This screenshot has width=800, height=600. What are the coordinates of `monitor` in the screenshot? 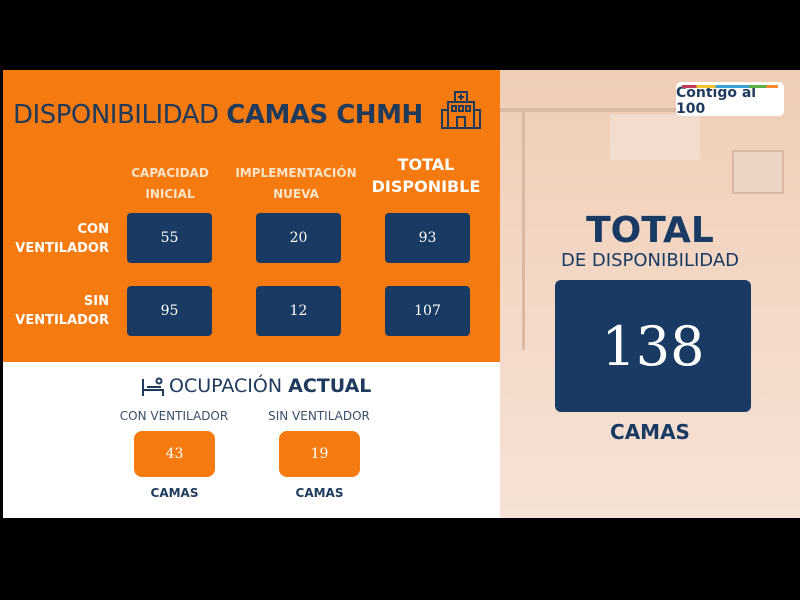 It's located at (758, 172).